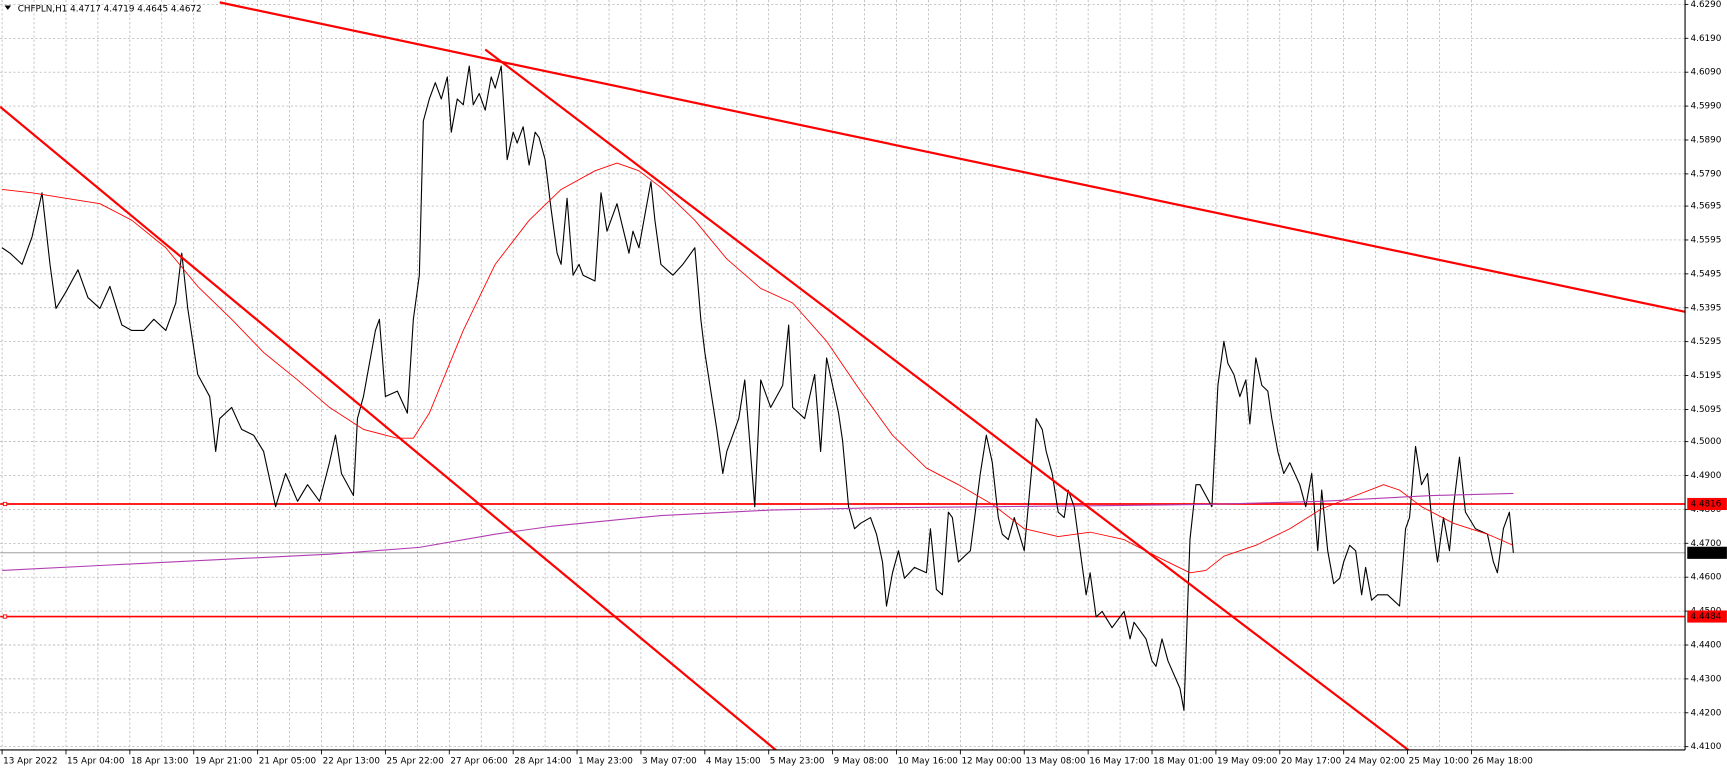  I want to click on x-tick-label: 13 May 08:00, so click(1055, 761).